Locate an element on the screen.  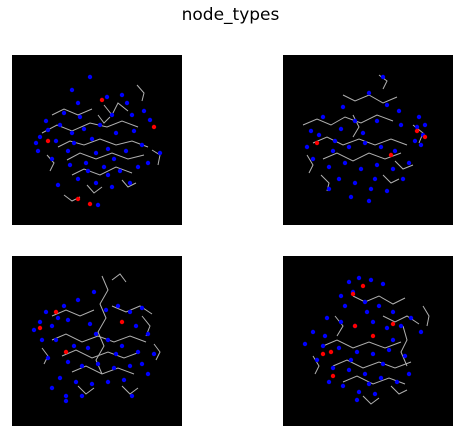
panel-top-left is located at coordinates (97, 140).